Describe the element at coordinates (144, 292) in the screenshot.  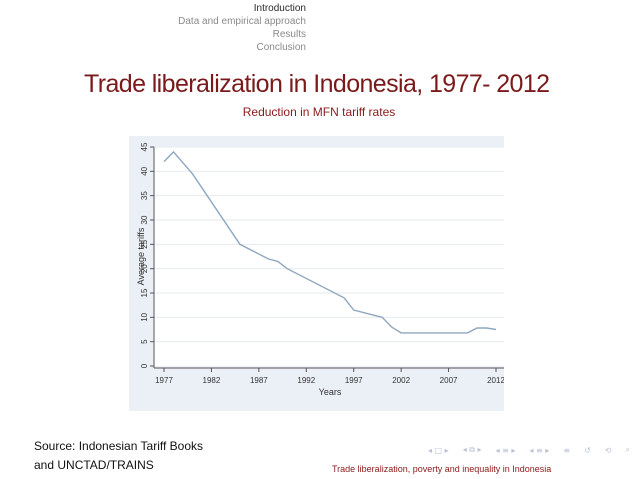
I see `y-tick-label: 15` at that location.